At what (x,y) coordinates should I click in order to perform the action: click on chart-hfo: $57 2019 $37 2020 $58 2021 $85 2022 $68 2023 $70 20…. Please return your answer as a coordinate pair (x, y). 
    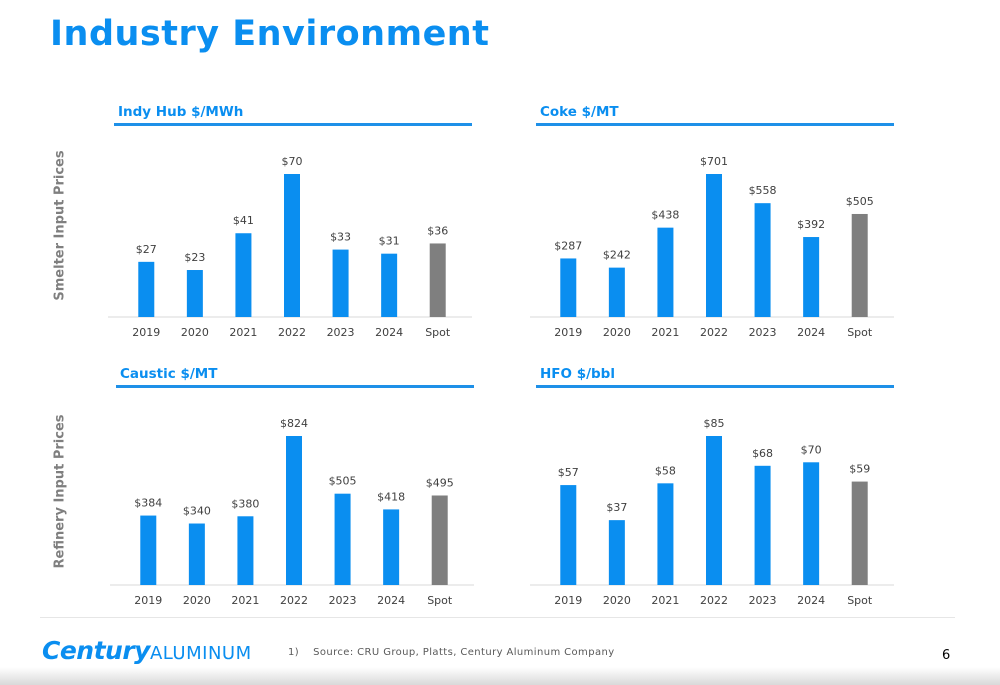
    Looking at the image, I should click on (712, 512).